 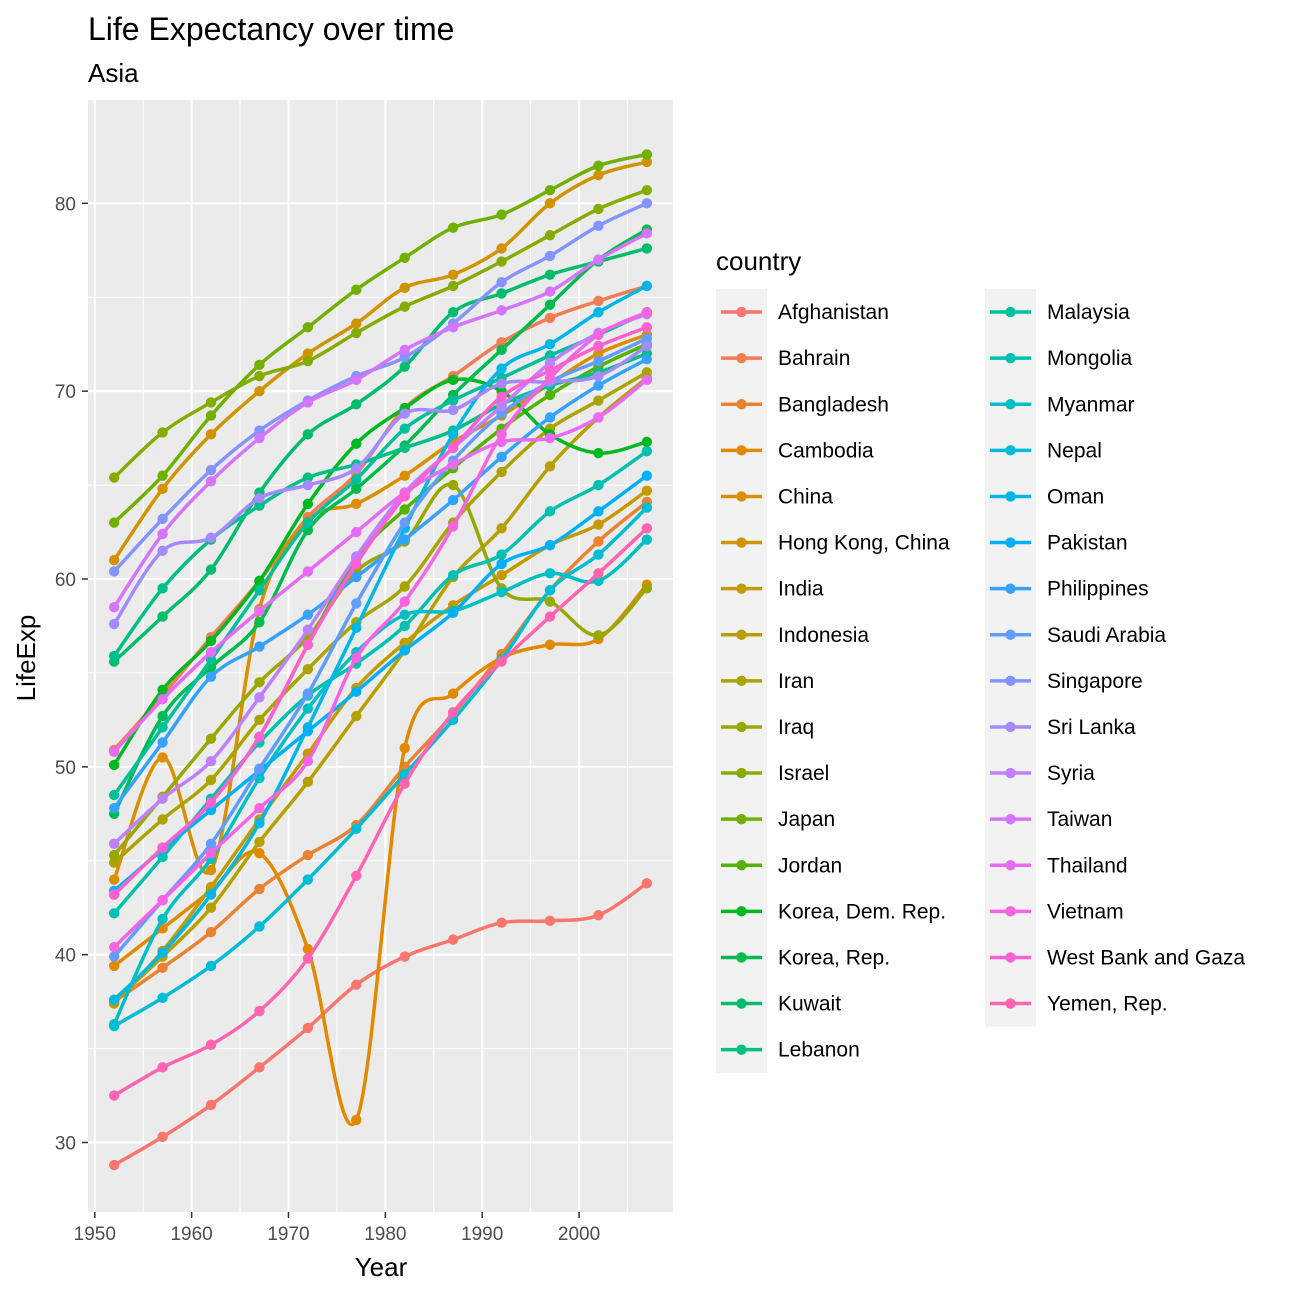 I want to click on data-point-lebanon, so click(x=162, y=588).